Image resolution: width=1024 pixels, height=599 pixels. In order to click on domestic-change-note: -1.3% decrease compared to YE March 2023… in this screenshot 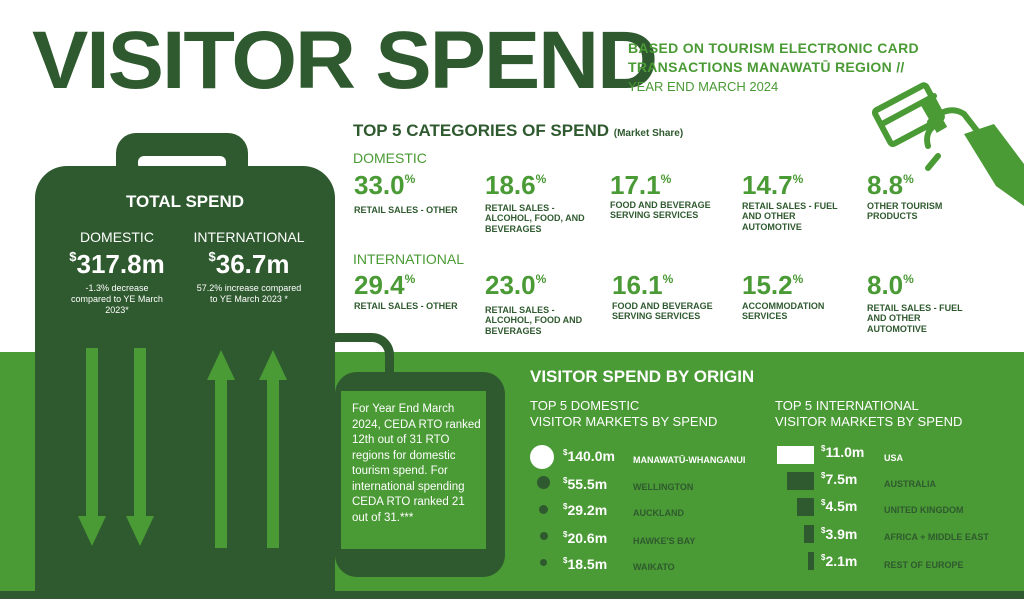, I will do `click(117, 299)`.